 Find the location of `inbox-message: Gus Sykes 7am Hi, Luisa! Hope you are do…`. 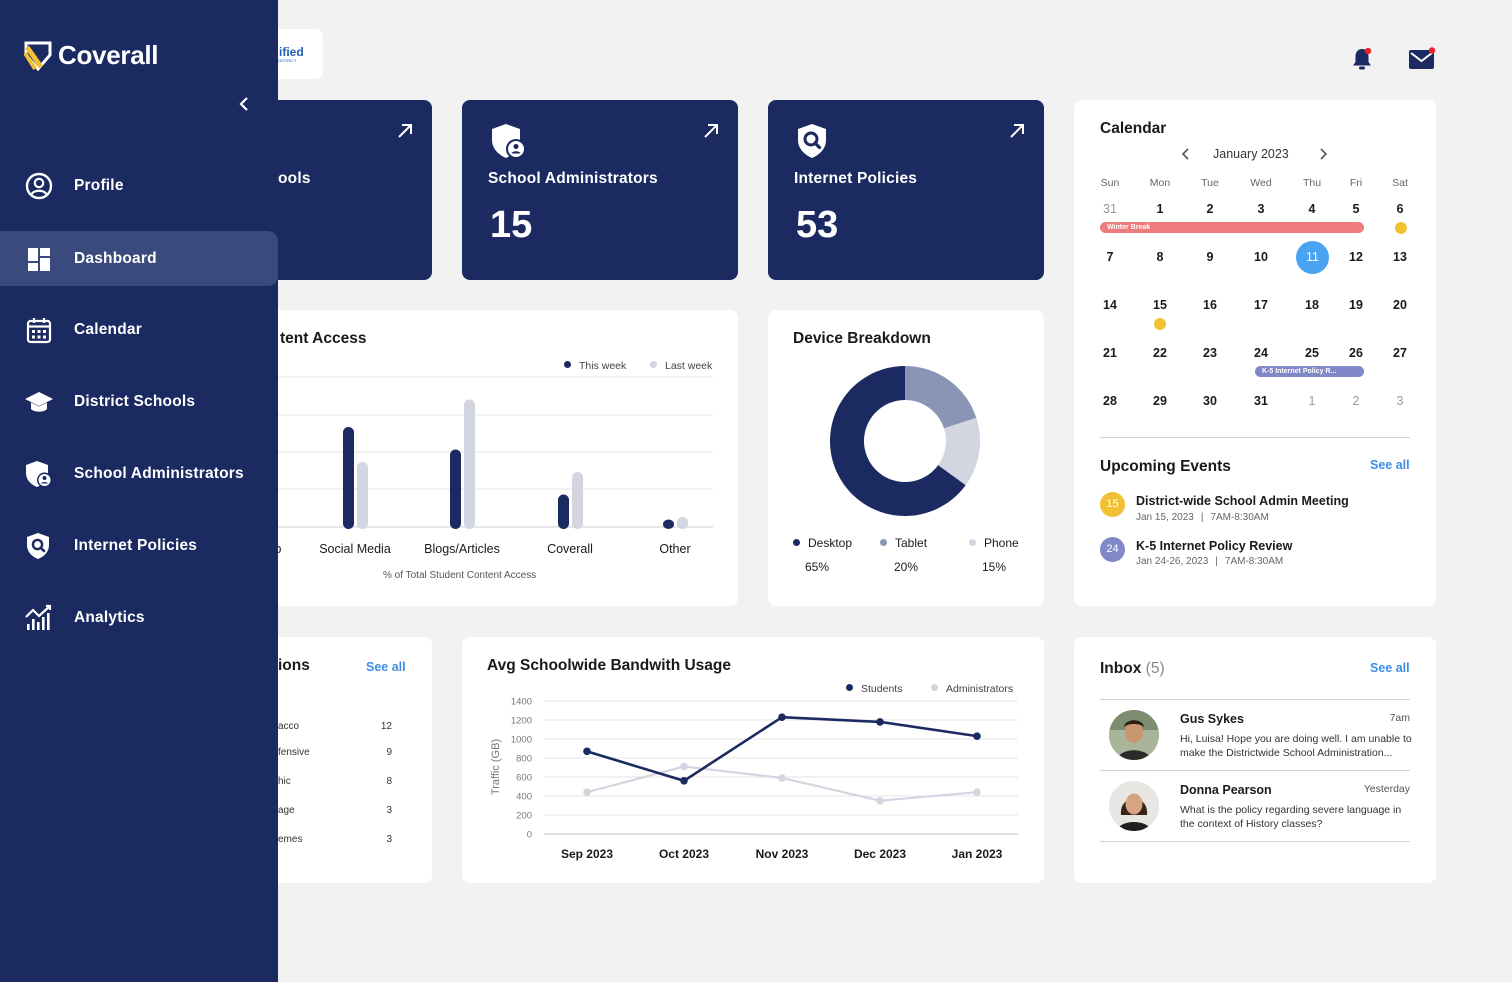

inbox-message: Gus Sykes 7am Hi, Luisa! Hope you are do… is located at coordinates (1256, 735).